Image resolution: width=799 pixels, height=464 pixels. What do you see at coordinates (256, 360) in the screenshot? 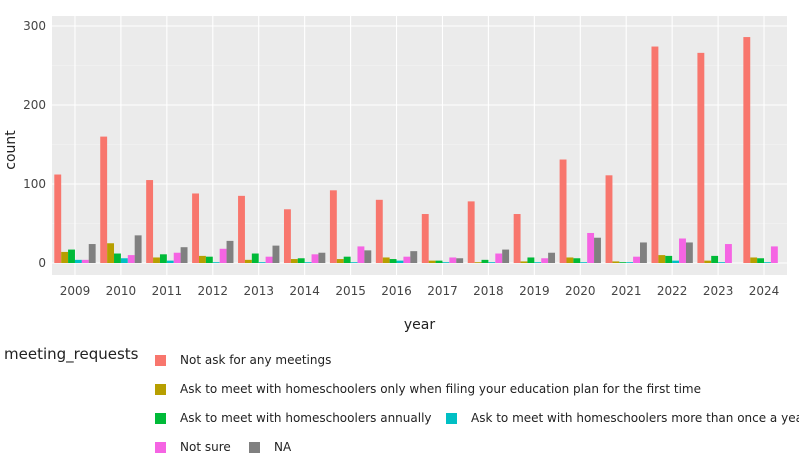
I see `legend-label: Not ask for any meetings` at bounding box center [256, 360].